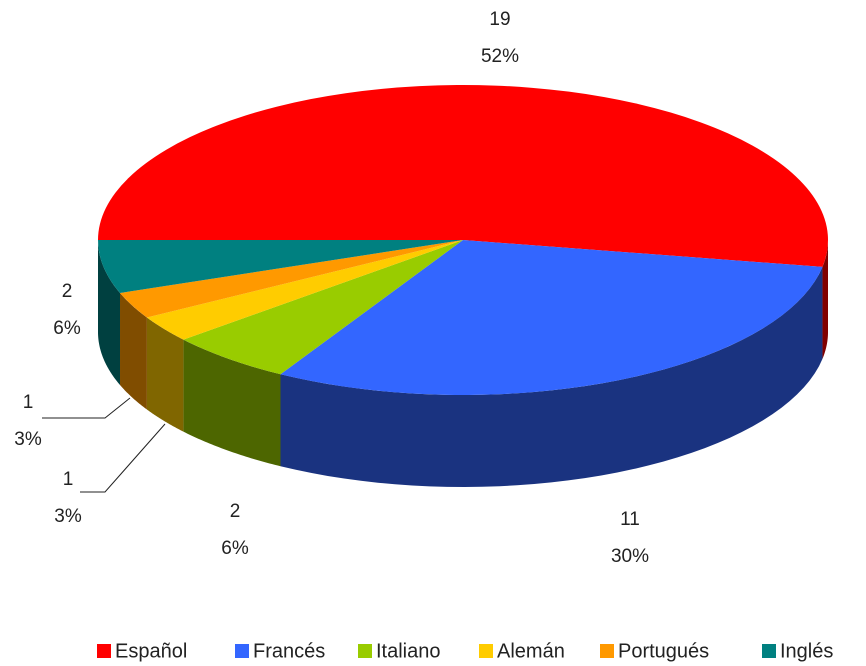 Image resolution: width=866 pixels, height=666 pixels. I want to click on data-label: 19, so click(499, 19).